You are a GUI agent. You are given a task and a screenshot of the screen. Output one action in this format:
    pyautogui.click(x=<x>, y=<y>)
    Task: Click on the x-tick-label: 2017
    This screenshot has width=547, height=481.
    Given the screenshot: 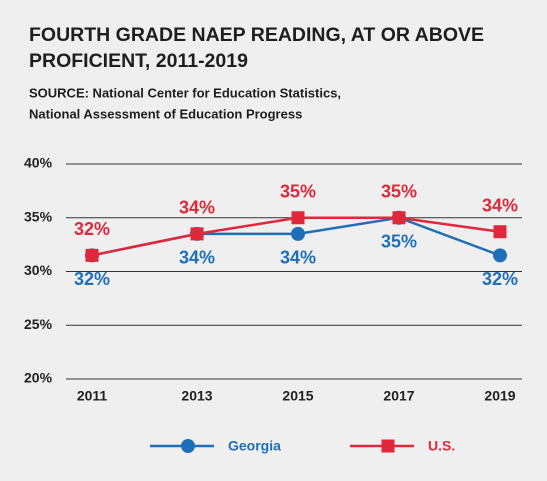 What is the action you would take?
    pyautogui.click(x=398, y=396)
    